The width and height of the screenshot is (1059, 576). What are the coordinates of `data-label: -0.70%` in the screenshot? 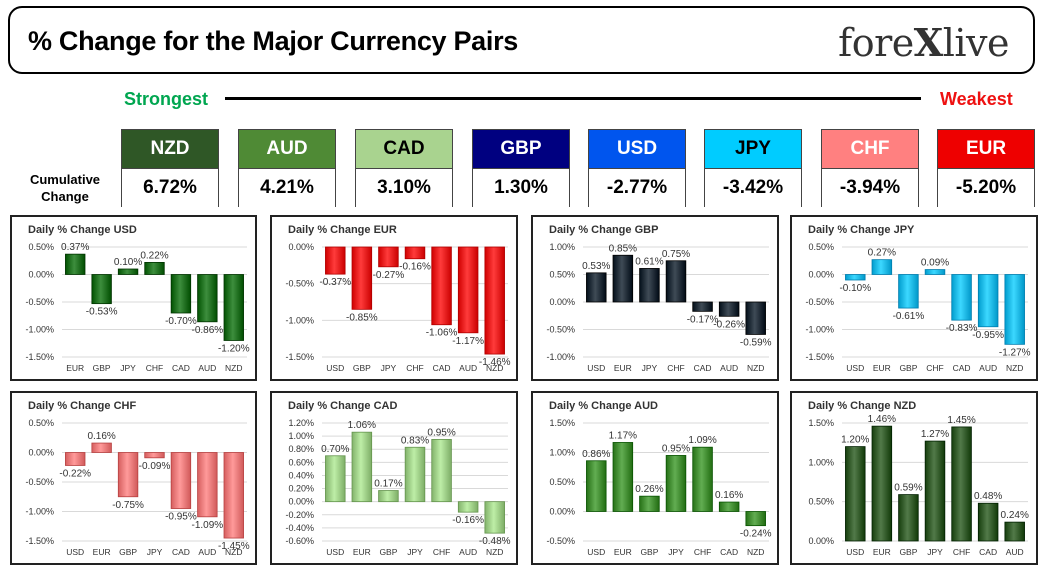 It's located at (181, 321).